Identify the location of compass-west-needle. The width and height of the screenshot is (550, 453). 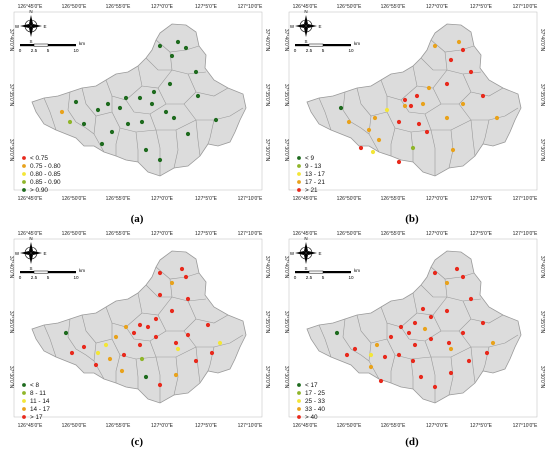
(300, 253).